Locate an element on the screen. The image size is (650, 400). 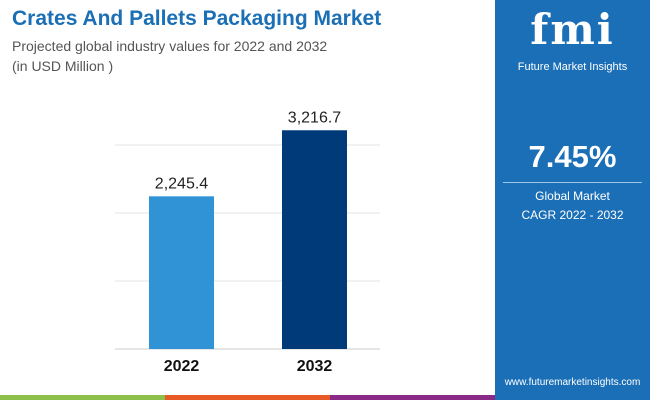
website-link: www.futuremarketinsights.com is located at coordinates (572, 382).